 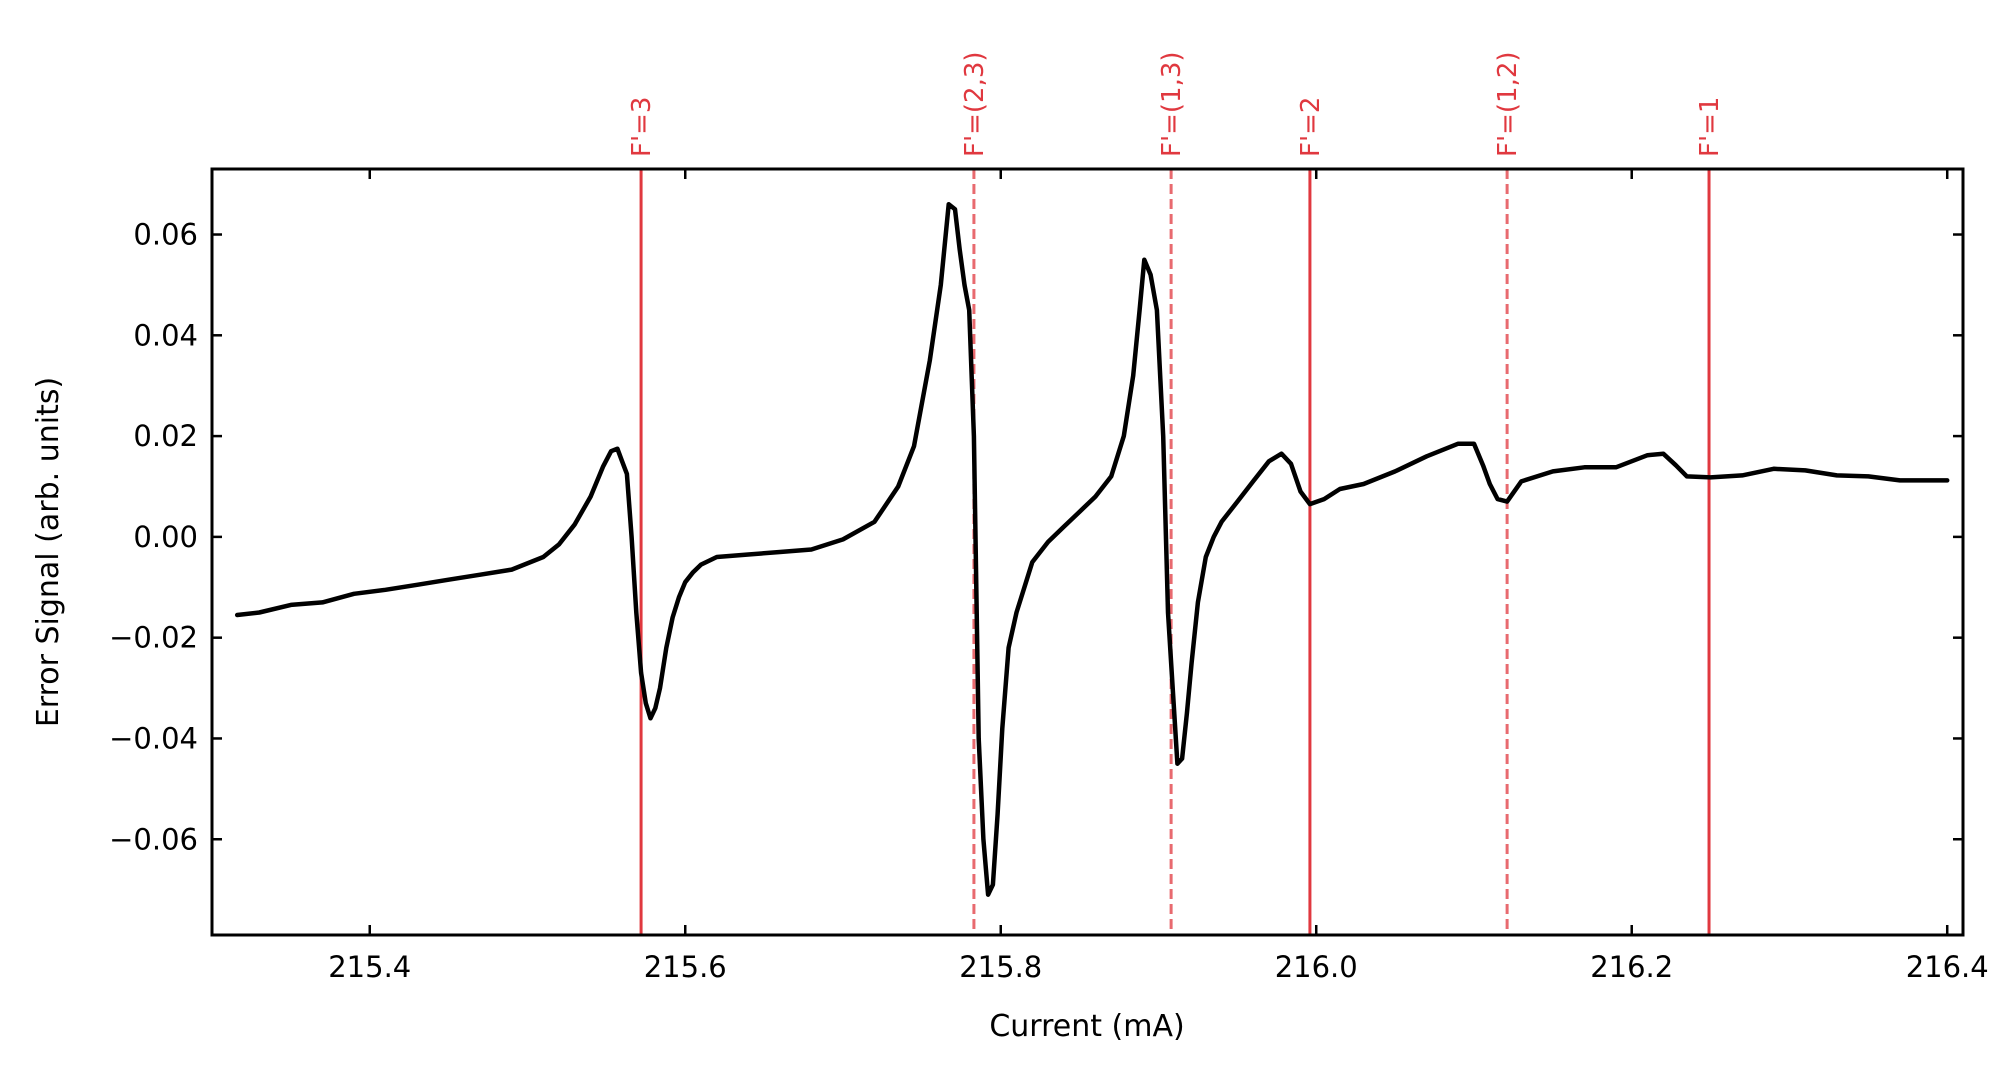 What do you see at coordinates (1316, 967) in the screenshot?
I see `x-tick-label: 216.0` at bounding box center [1316, 967].